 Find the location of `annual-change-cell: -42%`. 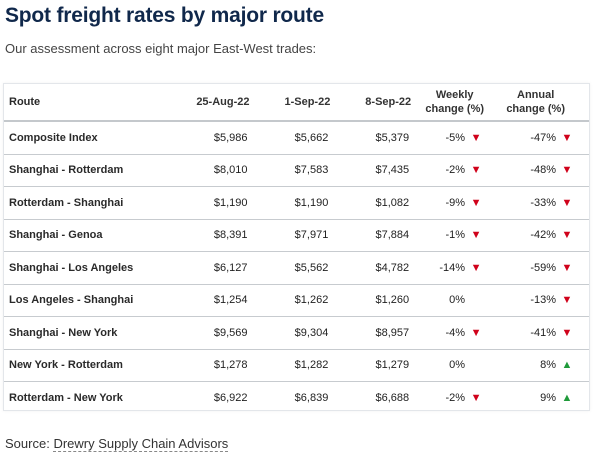

annual-change-cell: -42% is located at coordinates (543, 235).